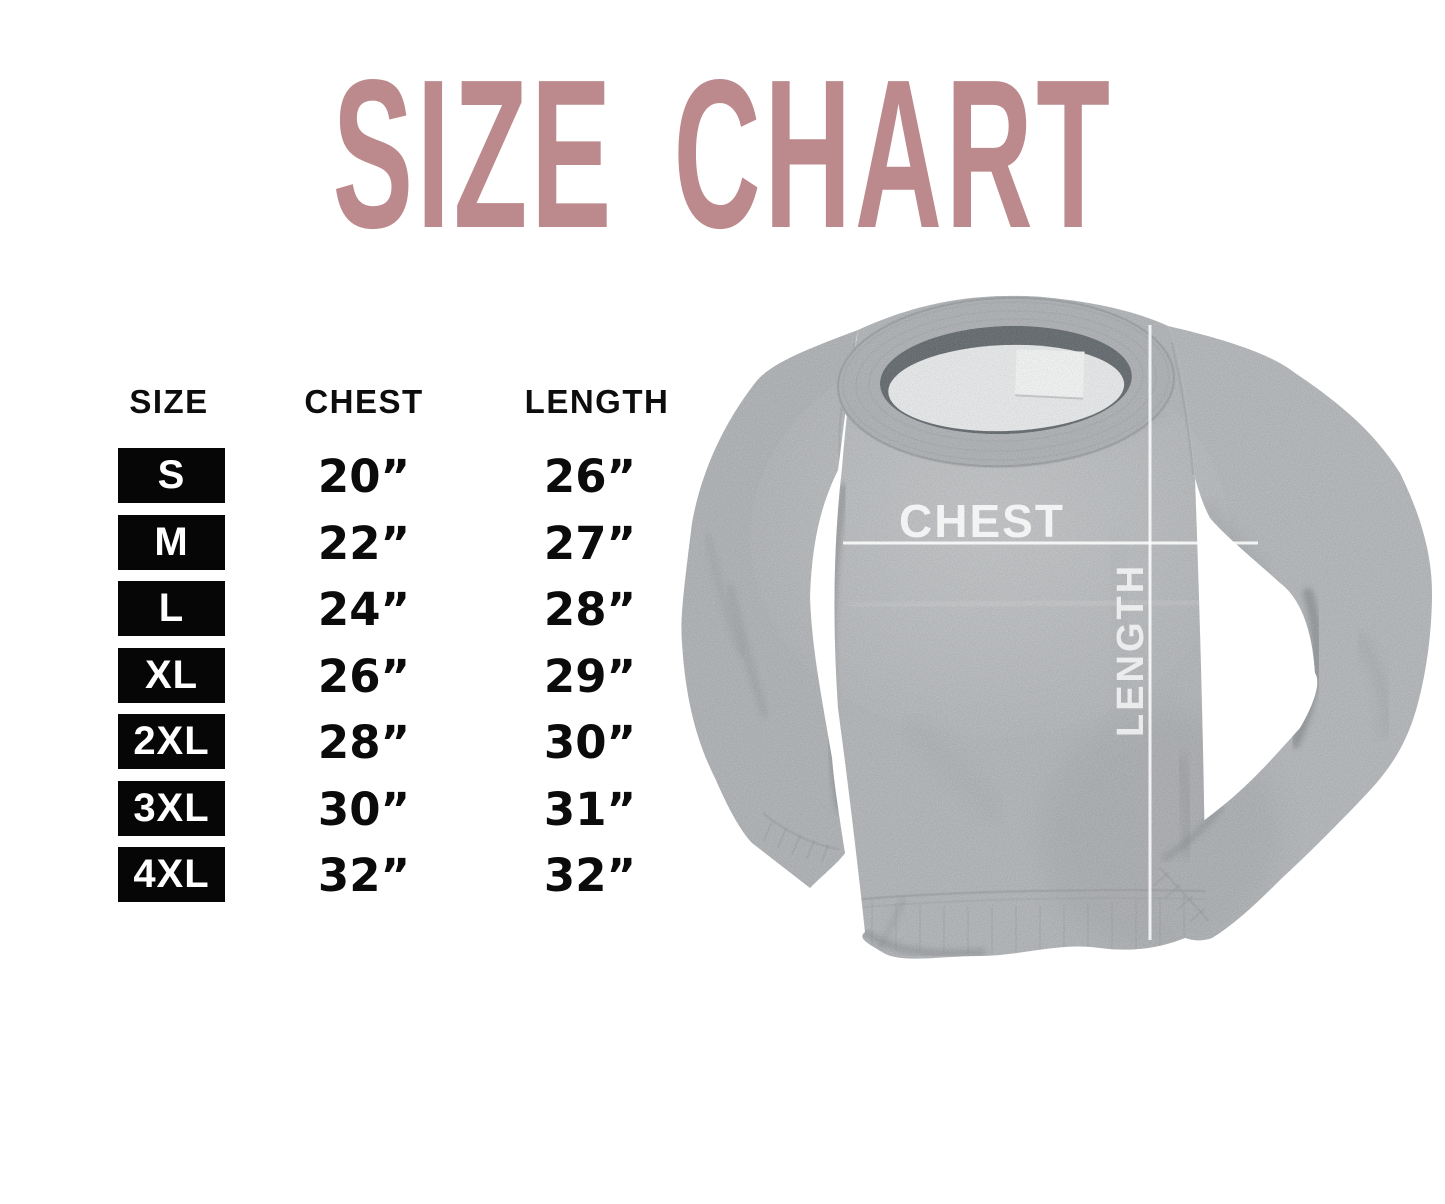  I want to click on chest-value: 22”, so click(364, 543).